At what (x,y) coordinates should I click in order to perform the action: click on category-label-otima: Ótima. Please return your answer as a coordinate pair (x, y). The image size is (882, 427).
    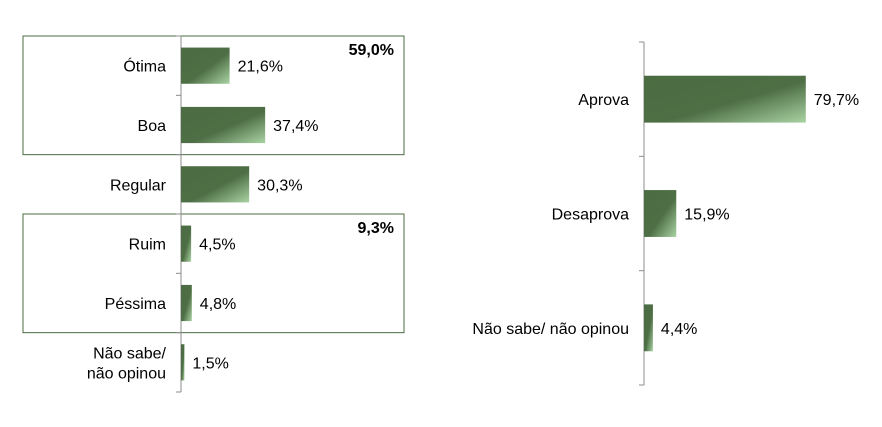
    Looking at the image, I should click on (144, 66).